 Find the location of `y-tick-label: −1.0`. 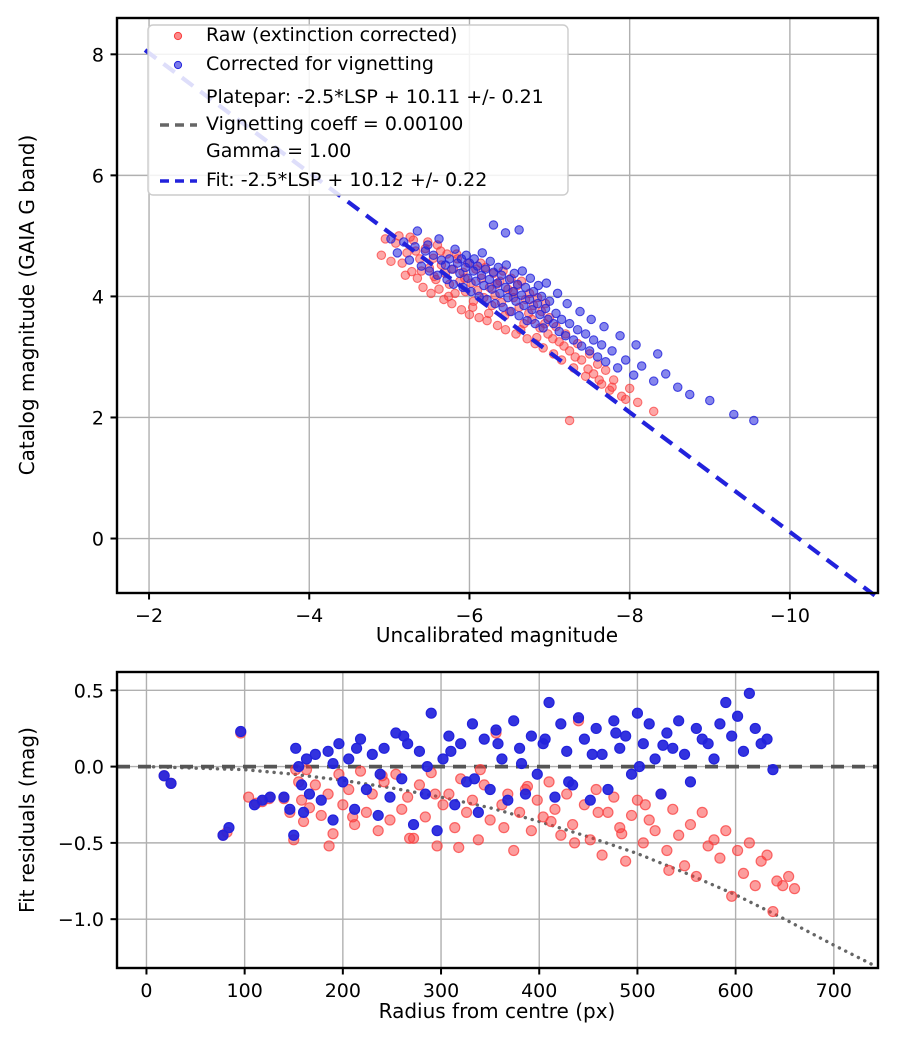

y-tick-label: −1.0 is located at coordinates (81, 920).